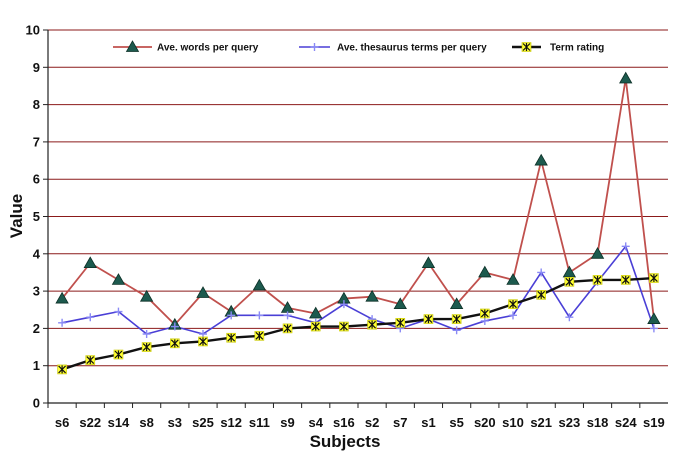 The height and width of the screenshot is (459, 680). What do you see at coordinates (456, 422) in the screenshot?
I see `x-tick-label-s5: s5` at bounding box center [456, 422].